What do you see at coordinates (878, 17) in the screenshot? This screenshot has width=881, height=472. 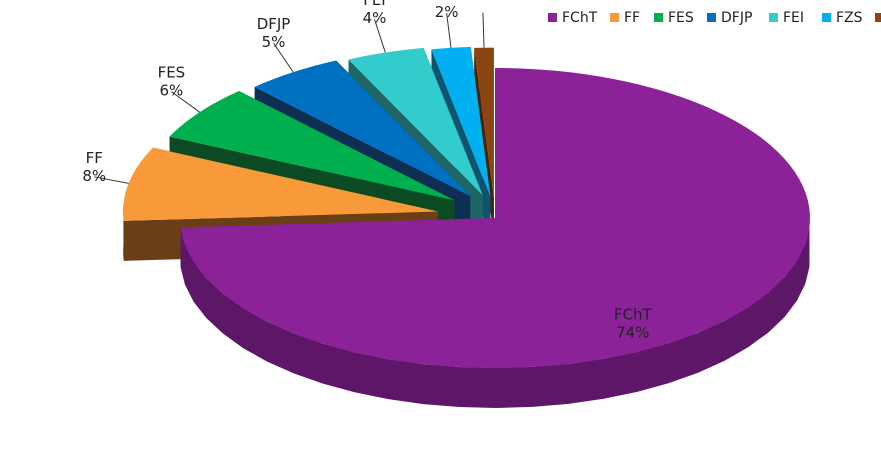 I see `legend-swatch-fr` at bounding box center [878, 17].